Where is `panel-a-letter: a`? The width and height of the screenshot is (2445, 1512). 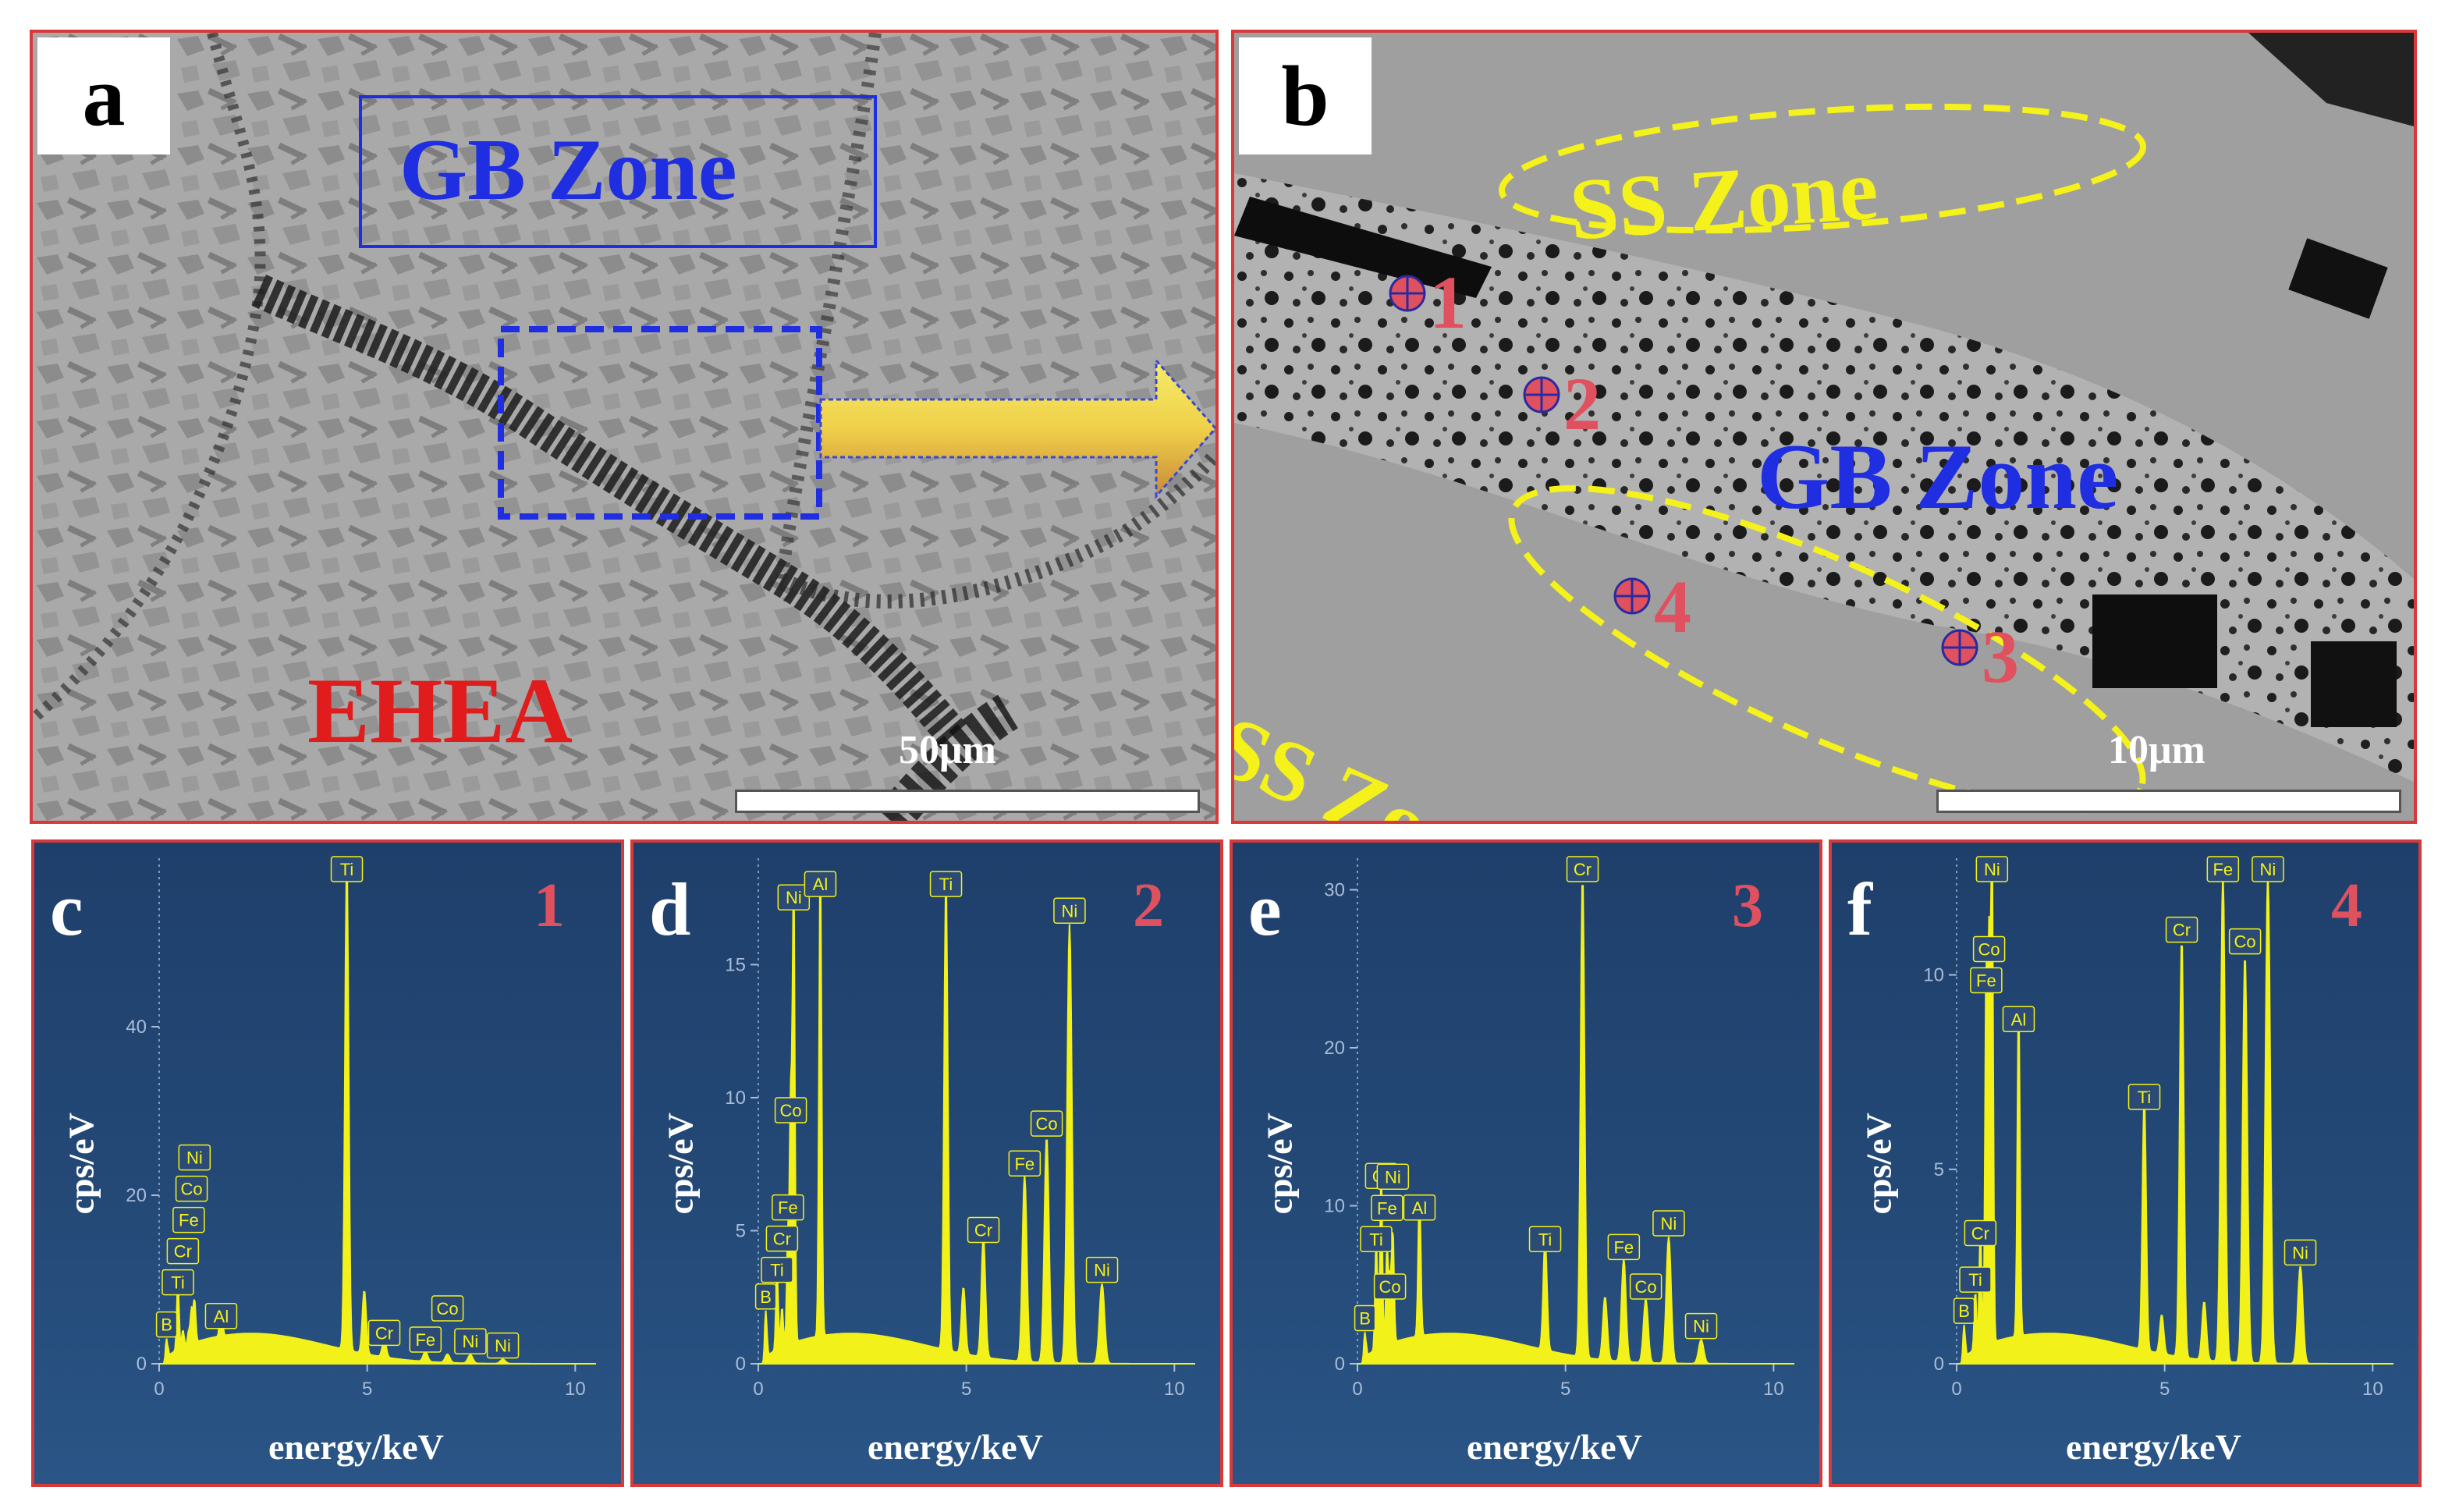
panel-a-letter: a is located at coordinates (104, 96).